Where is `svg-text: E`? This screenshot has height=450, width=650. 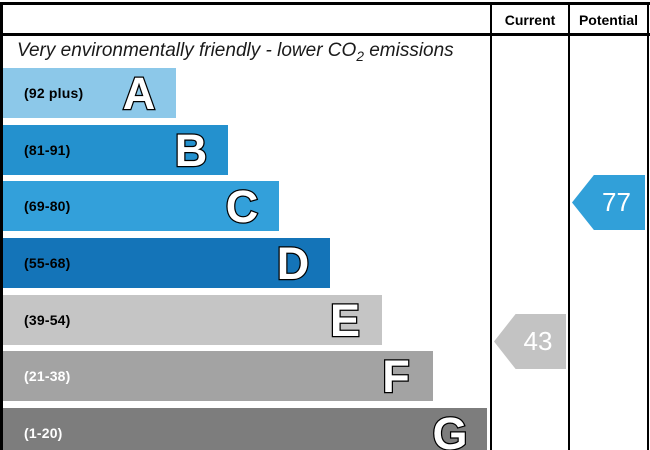
svg-text: E is located at coordinates (345, 320).